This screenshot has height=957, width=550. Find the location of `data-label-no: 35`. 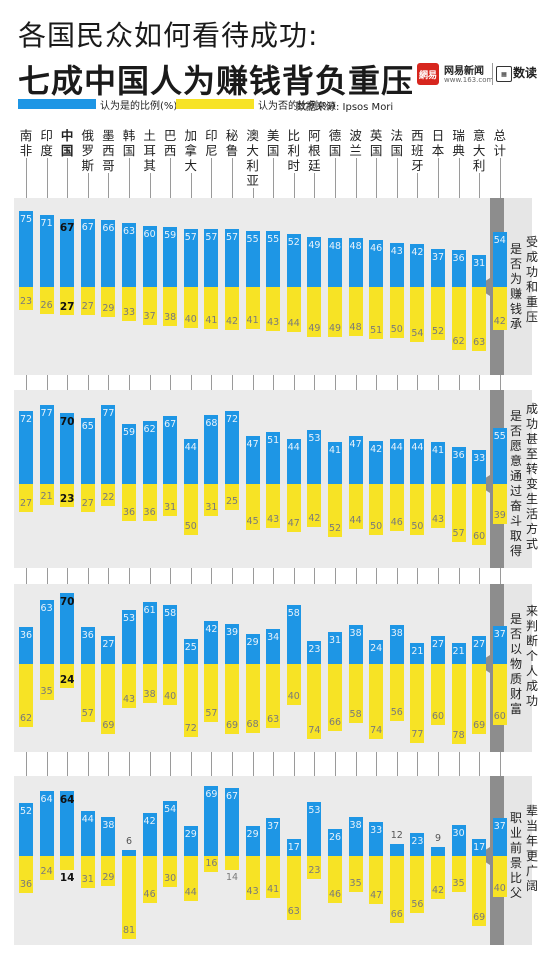

data-label-no: 35 is located at coordinates (458, 883).